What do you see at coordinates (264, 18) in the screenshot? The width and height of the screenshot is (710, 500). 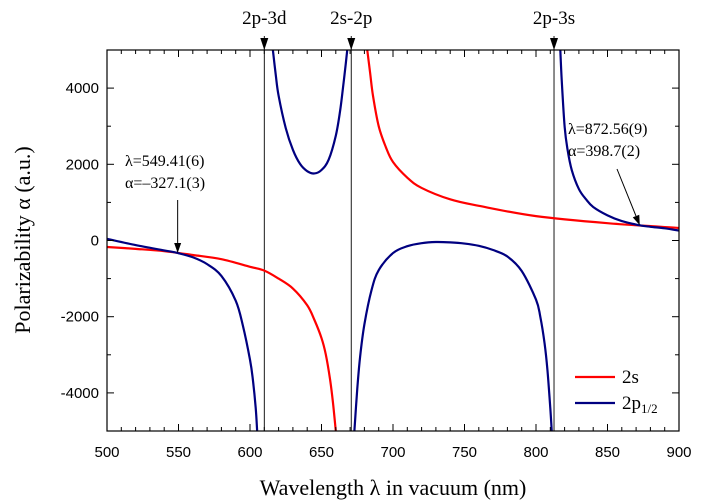 I see `transition-label: 2p-3d` at bounding box center [264, 18].